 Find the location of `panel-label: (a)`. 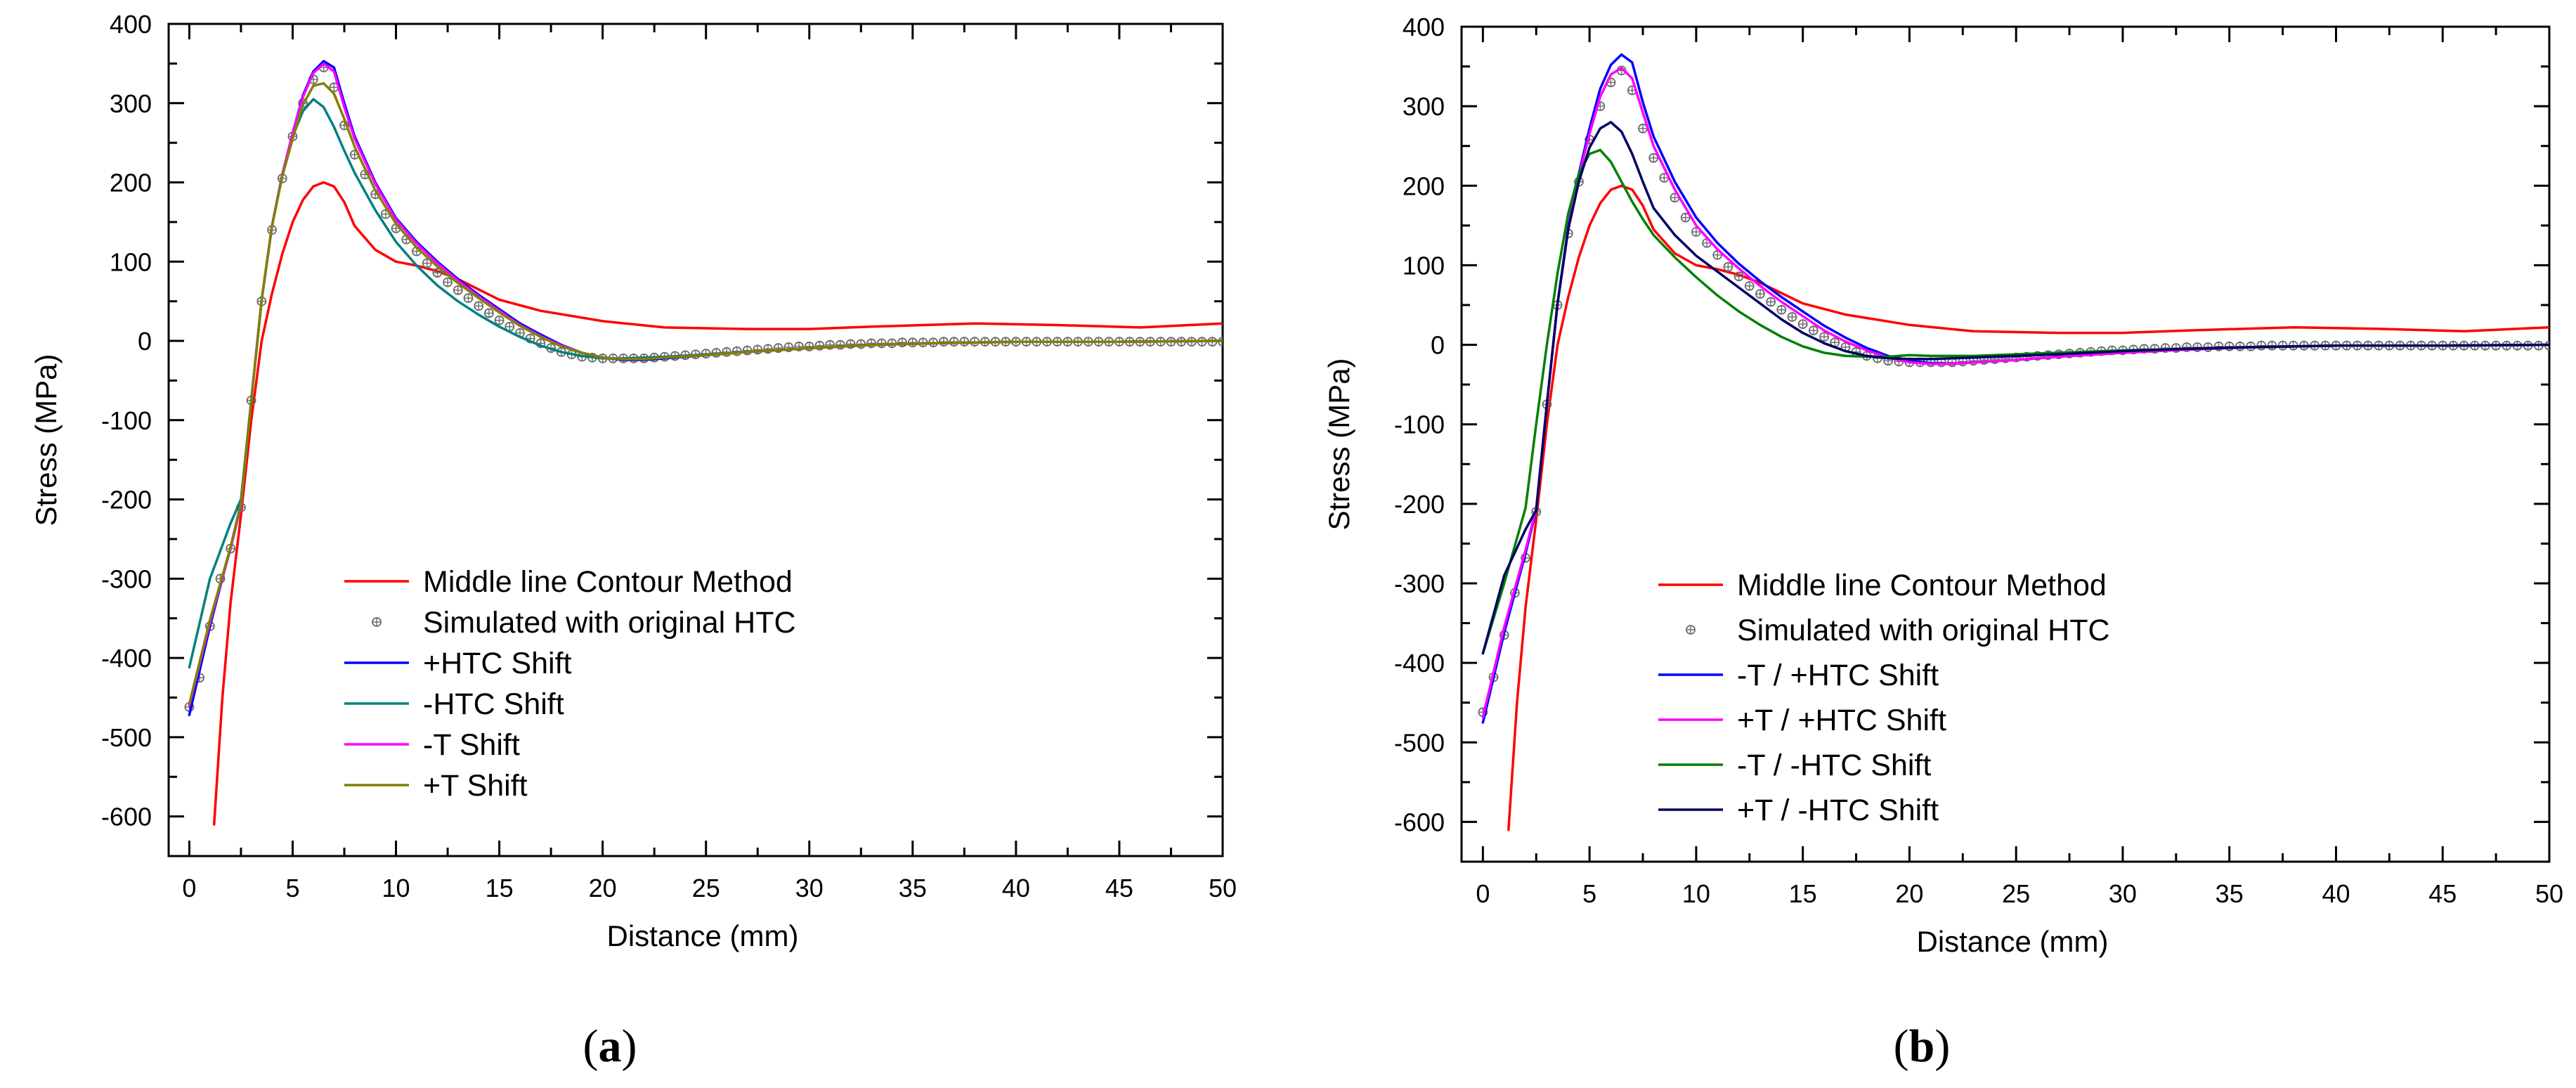

panel-label: (a) is located at coordinates (610, 1046).